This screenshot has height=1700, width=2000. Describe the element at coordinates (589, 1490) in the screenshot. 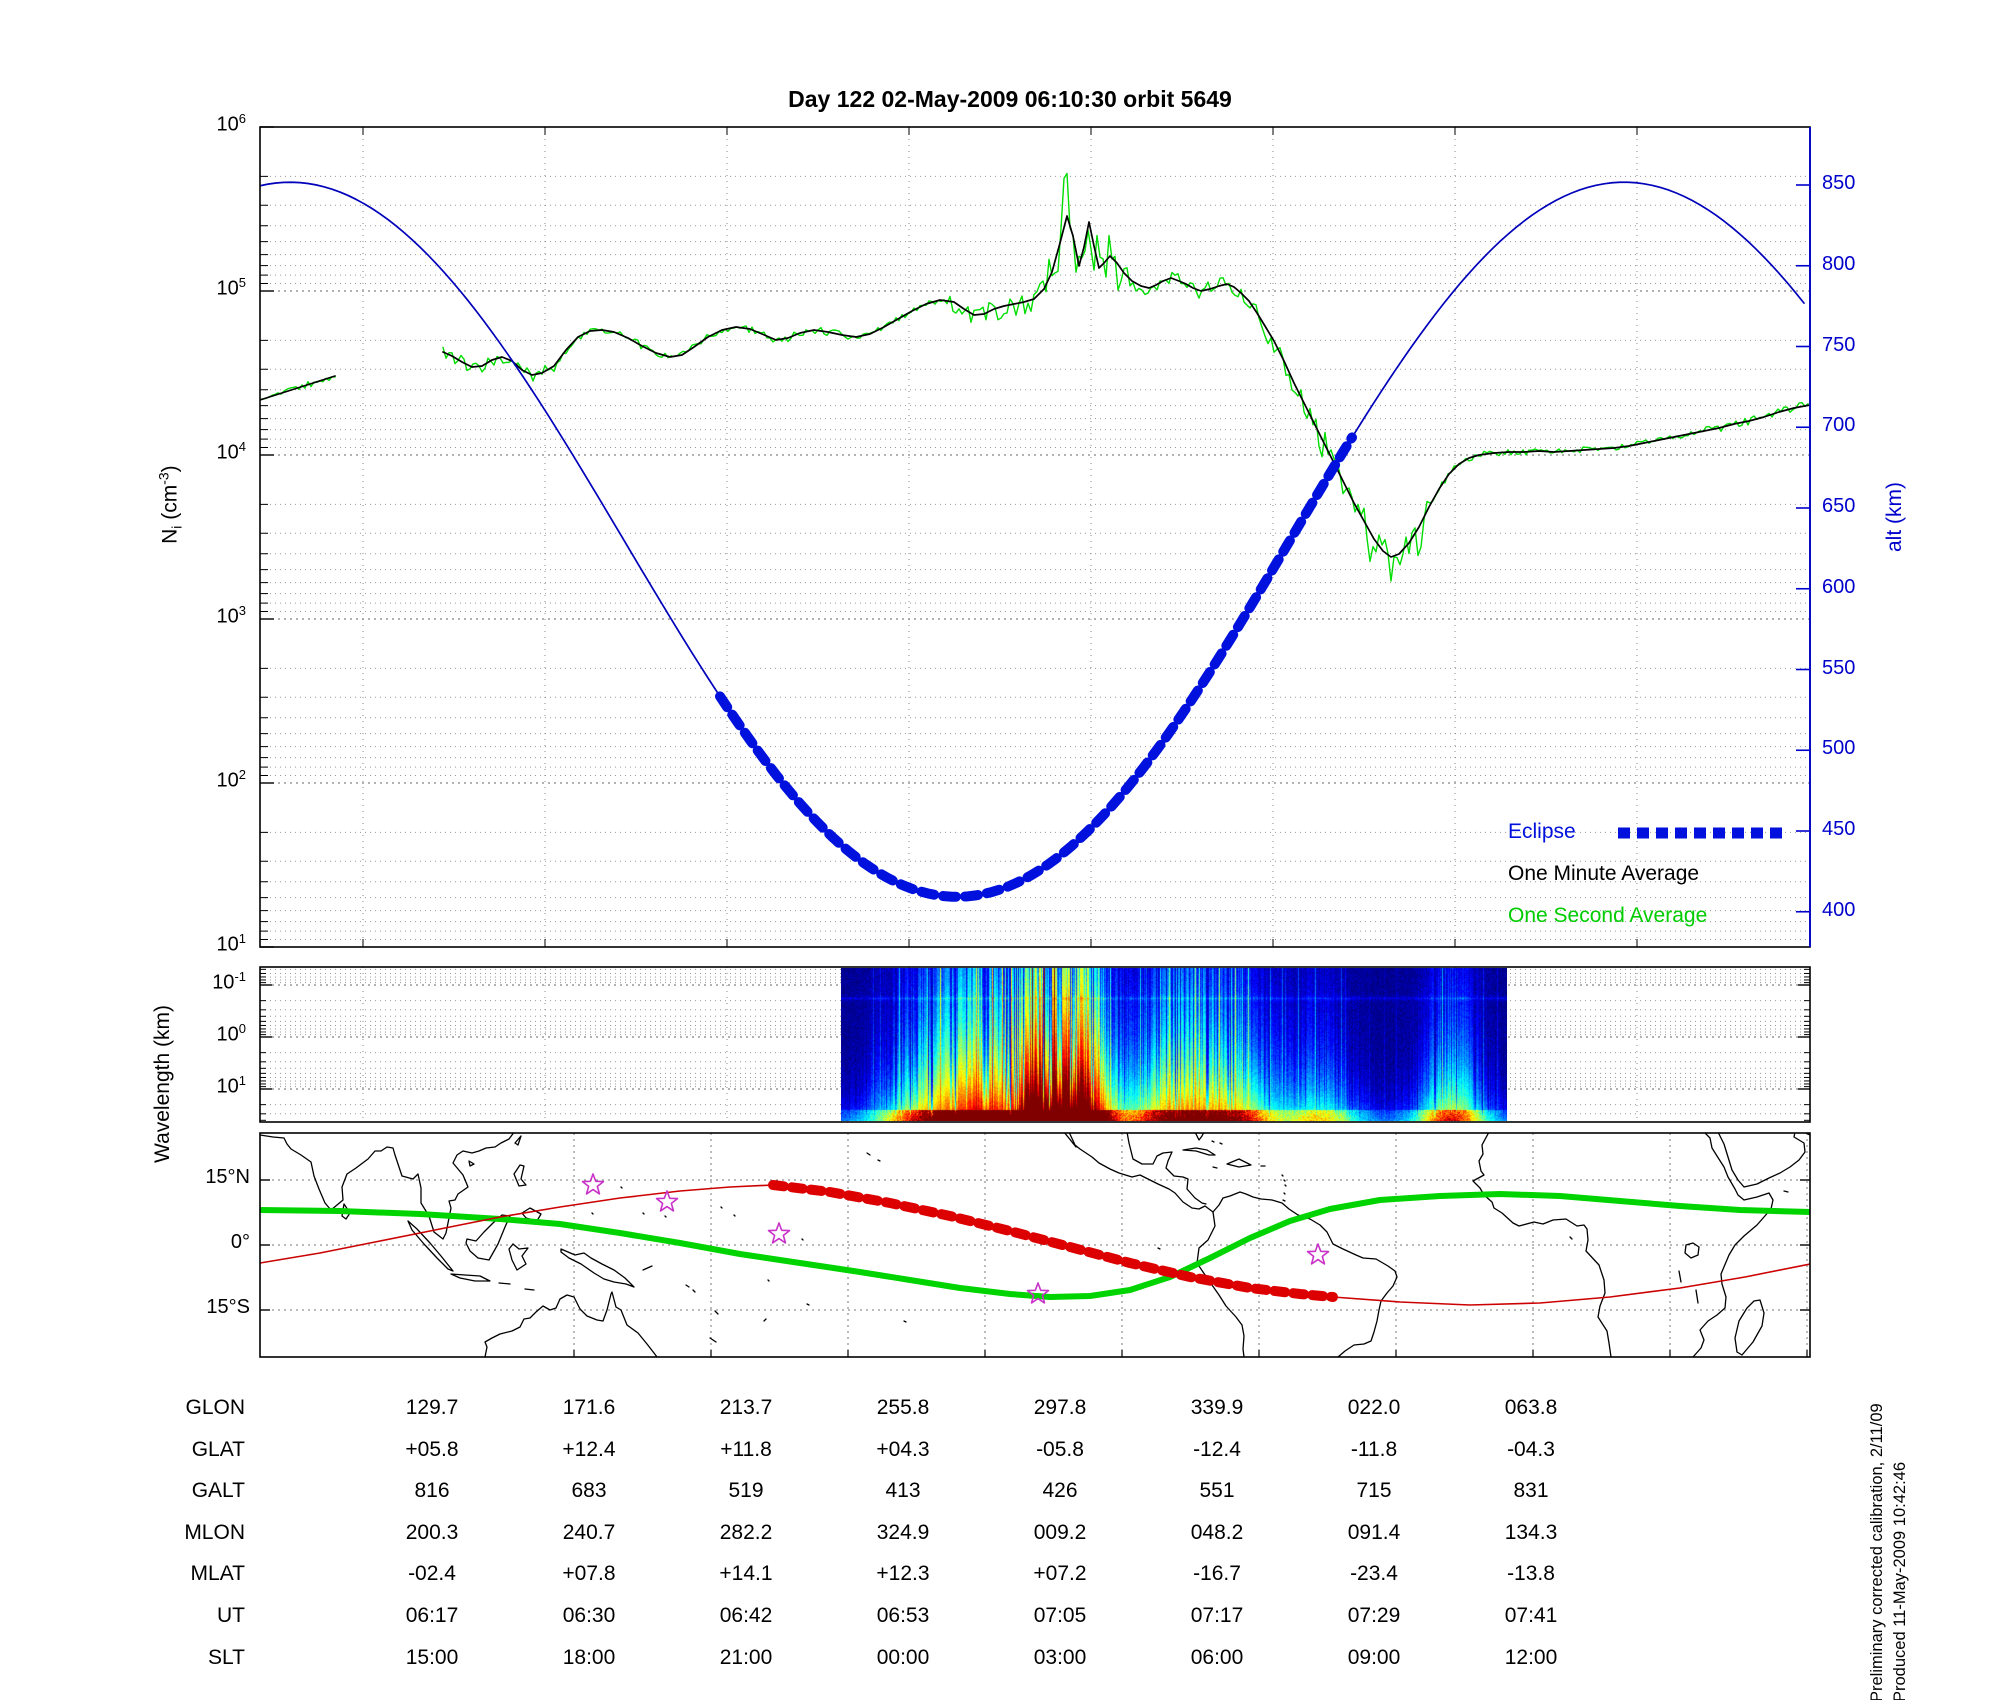

I see `table-cell: 683` at that location.